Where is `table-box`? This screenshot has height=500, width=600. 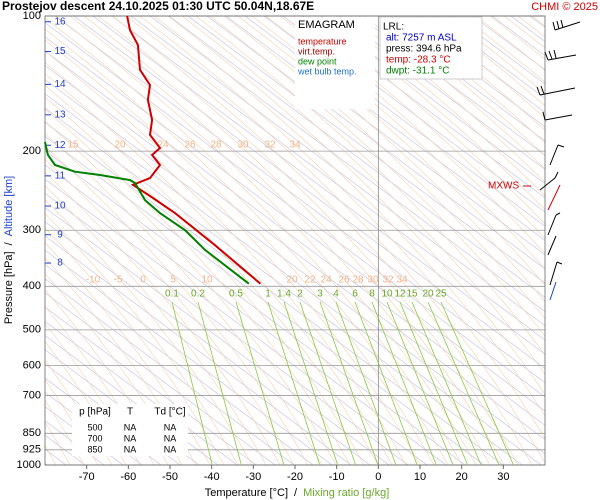 table-box is located at coordinates (130, 430).